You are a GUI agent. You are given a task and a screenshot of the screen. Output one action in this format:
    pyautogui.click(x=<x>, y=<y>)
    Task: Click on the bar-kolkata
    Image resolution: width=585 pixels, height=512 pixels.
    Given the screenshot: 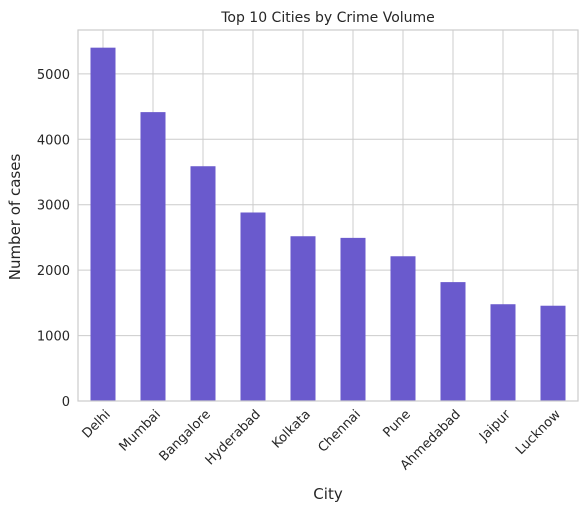 What is the action you would take?
    pyautogui.click(x=303, y=318)
    